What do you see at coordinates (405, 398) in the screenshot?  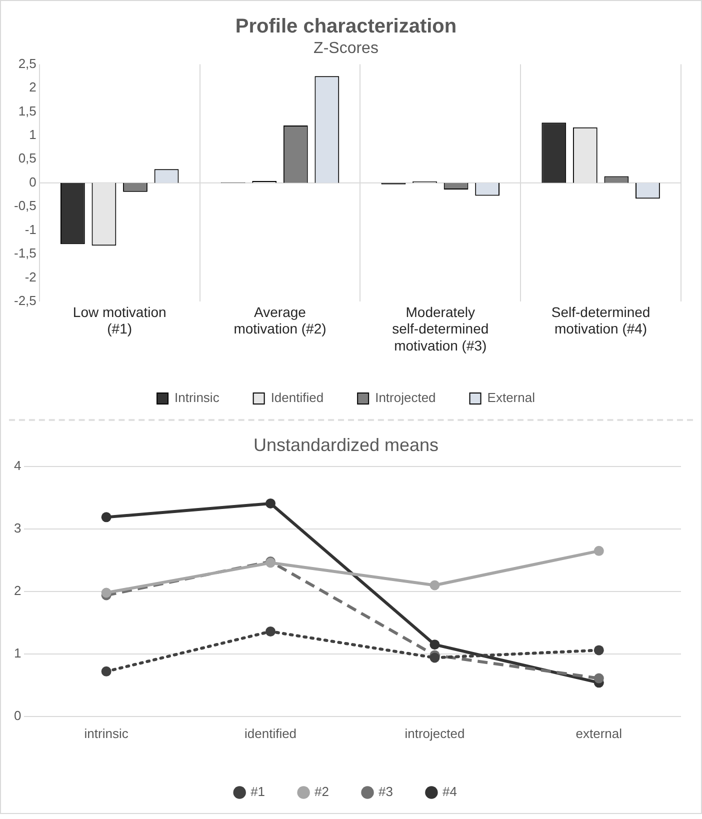 I see `legend-label: Introjected` at bounding box center [405, 398].